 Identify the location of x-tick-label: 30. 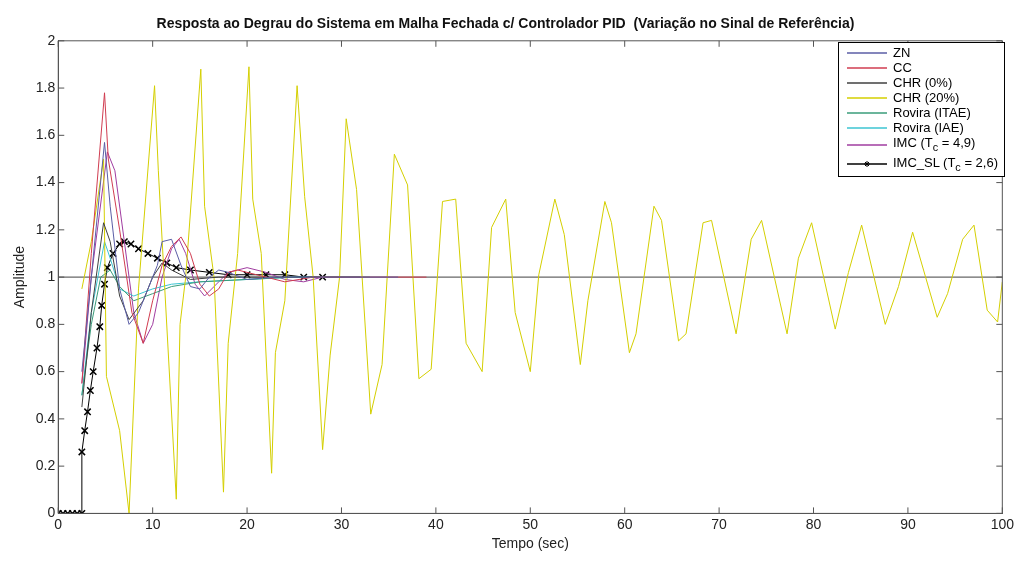
(341, 523).